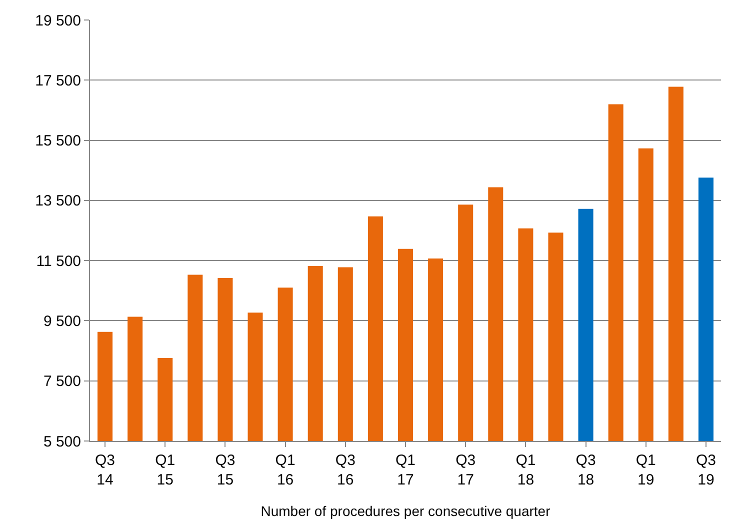  I want to click on y-tick-label: 19 500, so click(58, 21).